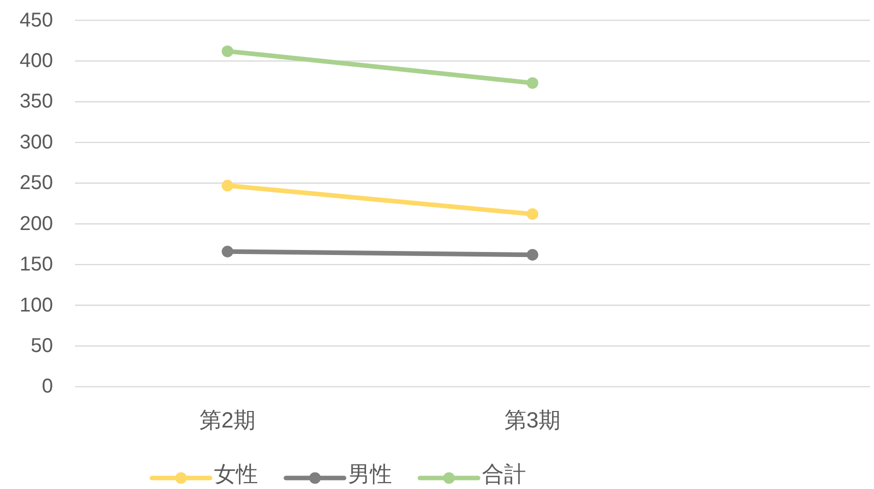  What do you see at coordinates (47, 387) in the screenshot?
I see `y-tick-label: 0` at bounding box center [47, 387].